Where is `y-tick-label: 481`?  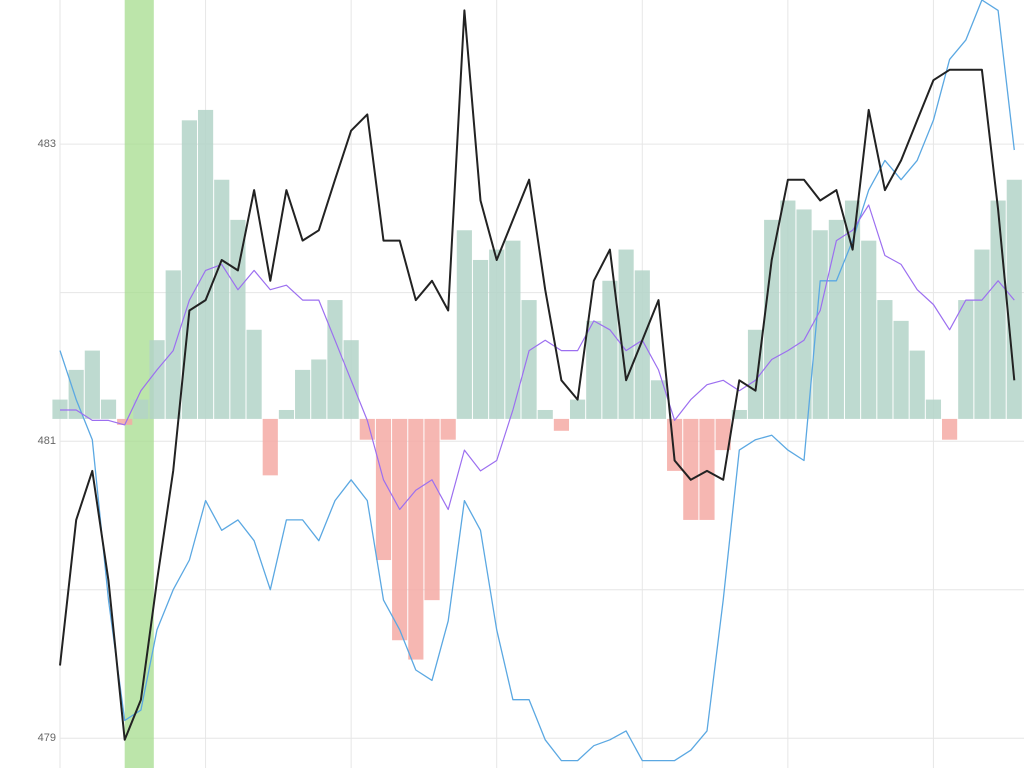
y-tick-label: 481 is located at coordinates (47, 441).